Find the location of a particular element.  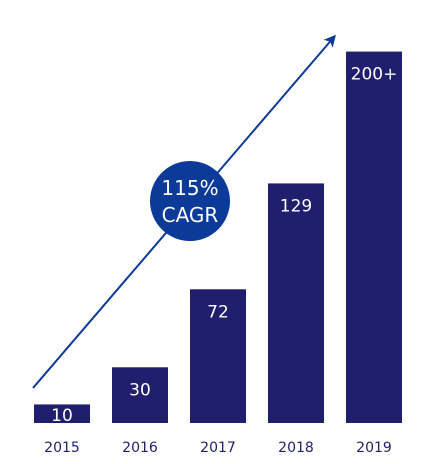

cagr-badge-percent: 115% is located at coordinates (189, 188).